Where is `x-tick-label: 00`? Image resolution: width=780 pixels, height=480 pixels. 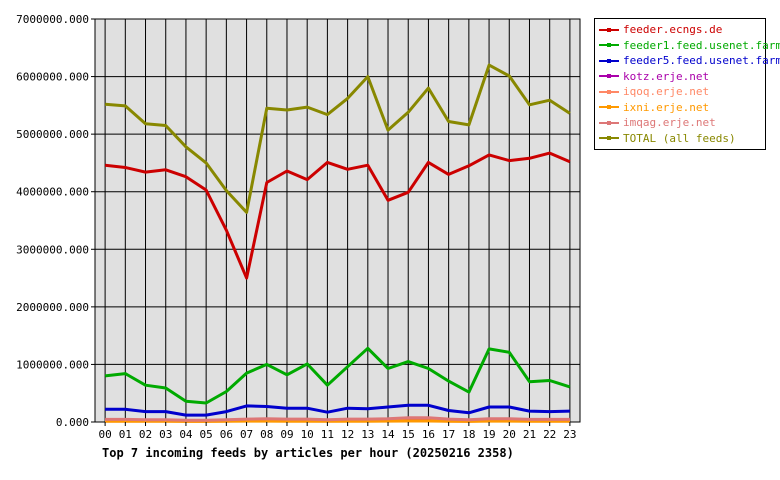
x-tick-label: 00 is located at coordinates (104, 434).